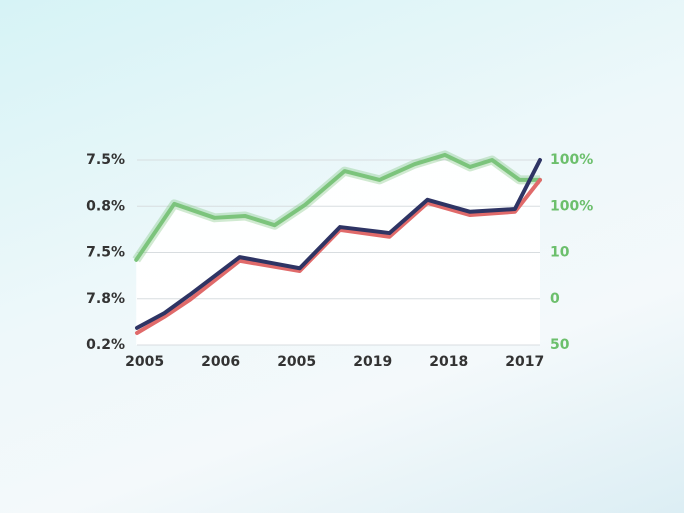  What do you see at coordinates (555, 299) in the screenshot?
I see `y2-tick-label: 0` at bounding box center [555, 299].